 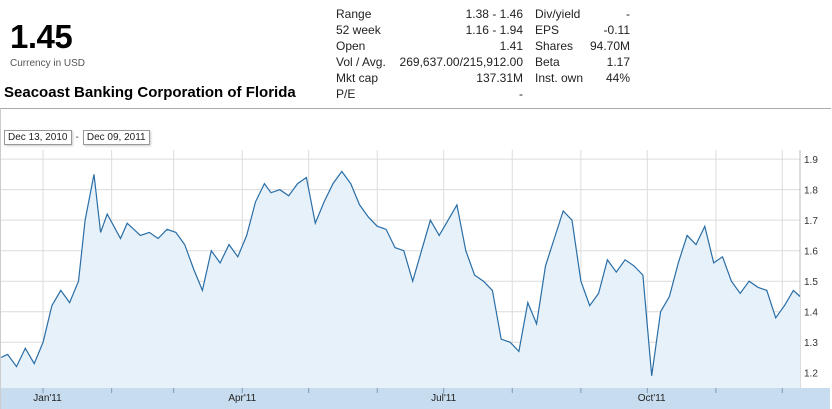 I want to click on y-tick-label: 1.5, so click(x=811, y=282).